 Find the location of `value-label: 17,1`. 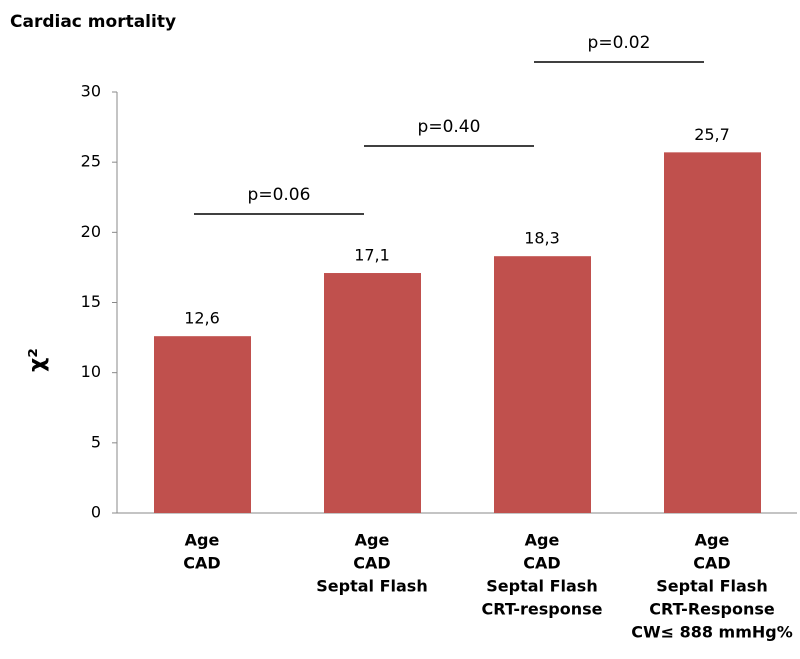

value-label: 17,1 is located at coordinates (372, 255).